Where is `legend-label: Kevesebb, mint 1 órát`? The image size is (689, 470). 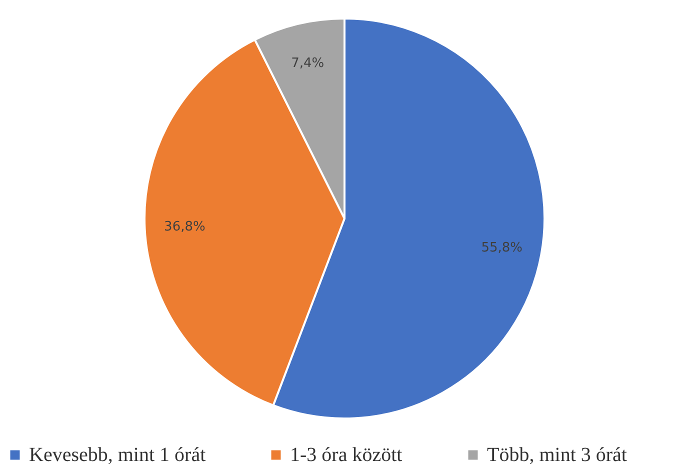
legend-label: Kevesebb, mint 1 órát is located at coordinates (117, 455).